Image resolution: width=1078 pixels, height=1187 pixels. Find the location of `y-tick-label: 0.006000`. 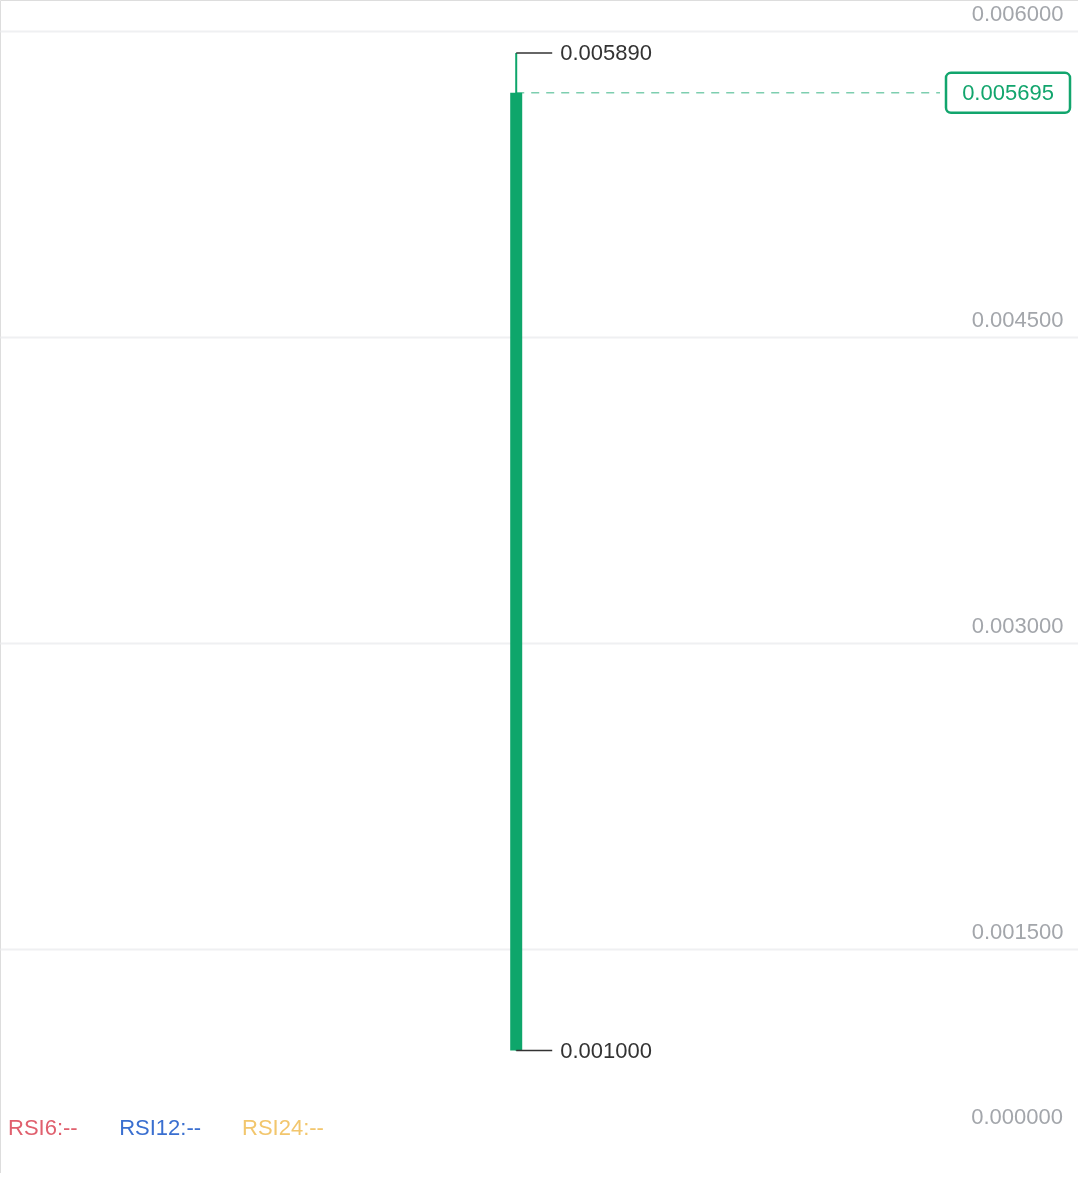

y-tick-label: 0.006000 is located at coordinates (1017, 14).